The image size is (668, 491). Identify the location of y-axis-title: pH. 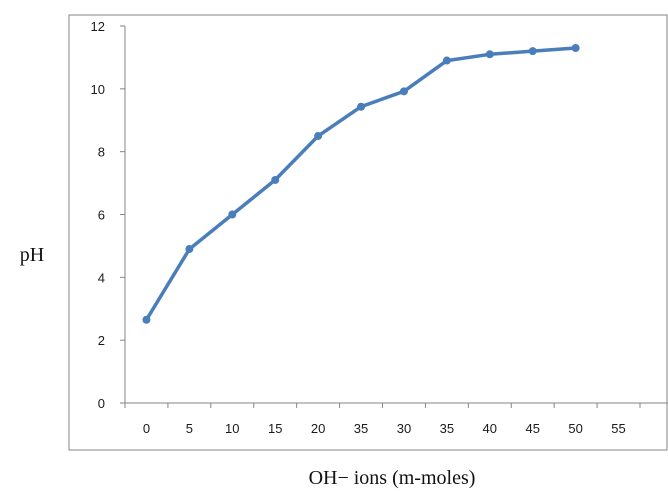
(32, 255).